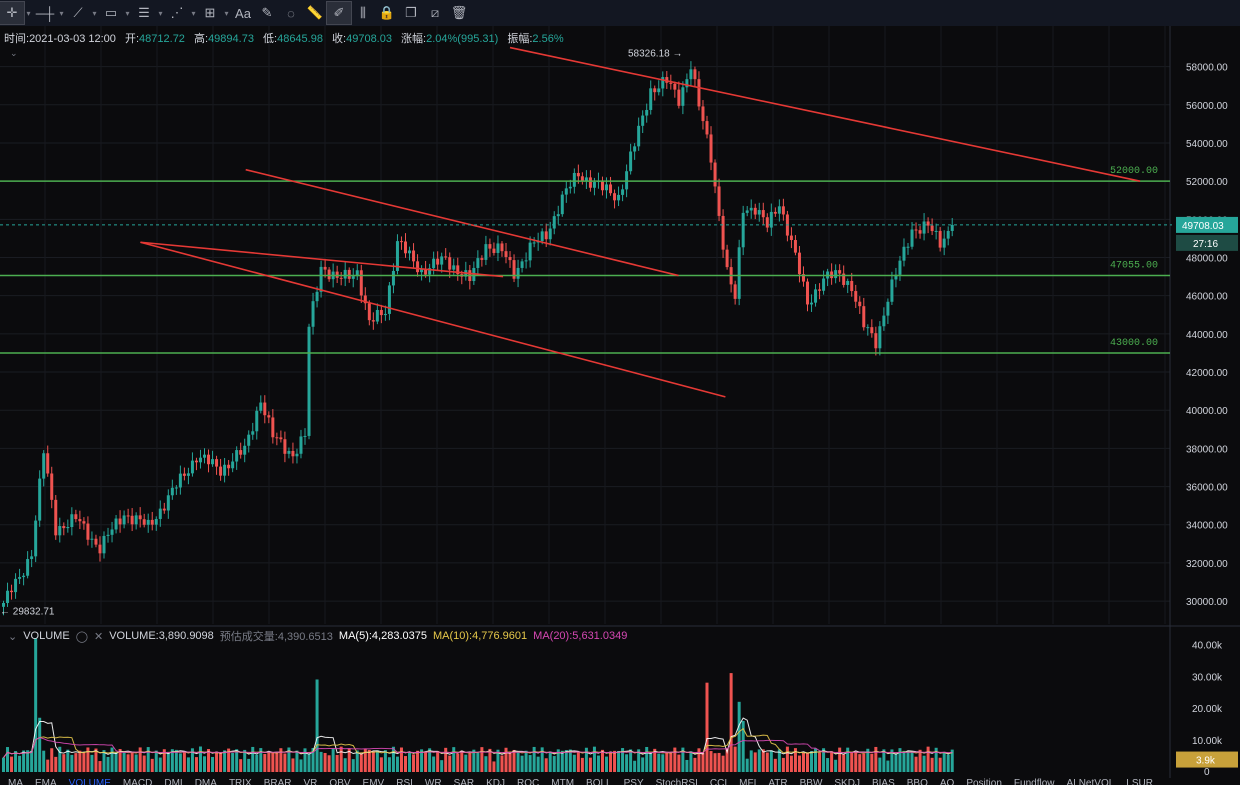  Describe the element at coordinates (45, 13) in the screenshot. I see `horizontal-line-icon: ─┼` at that location.